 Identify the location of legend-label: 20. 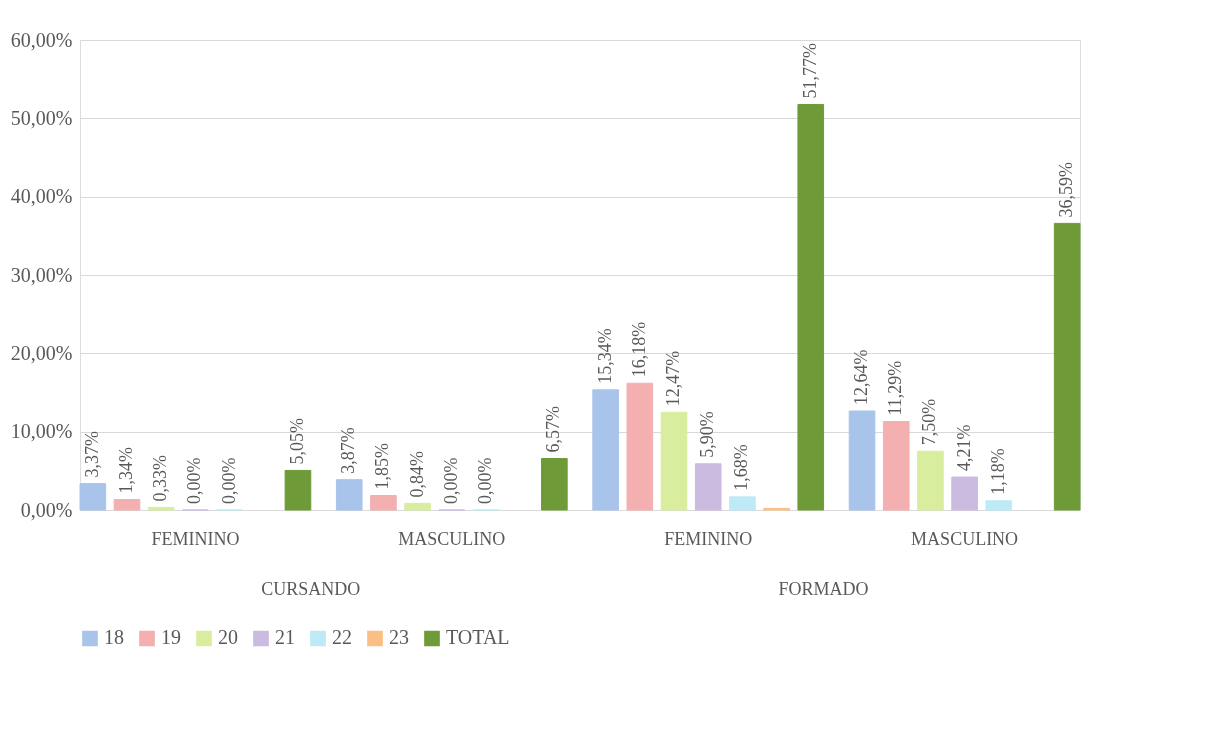
(228, 637).